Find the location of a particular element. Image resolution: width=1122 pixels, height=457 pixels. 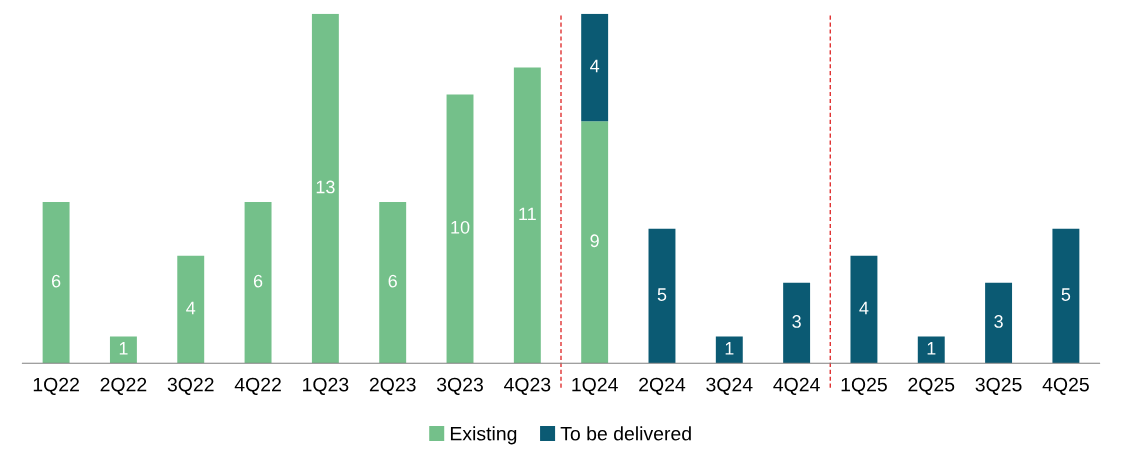

data-label: 10 is located at coordinates (460, 227).